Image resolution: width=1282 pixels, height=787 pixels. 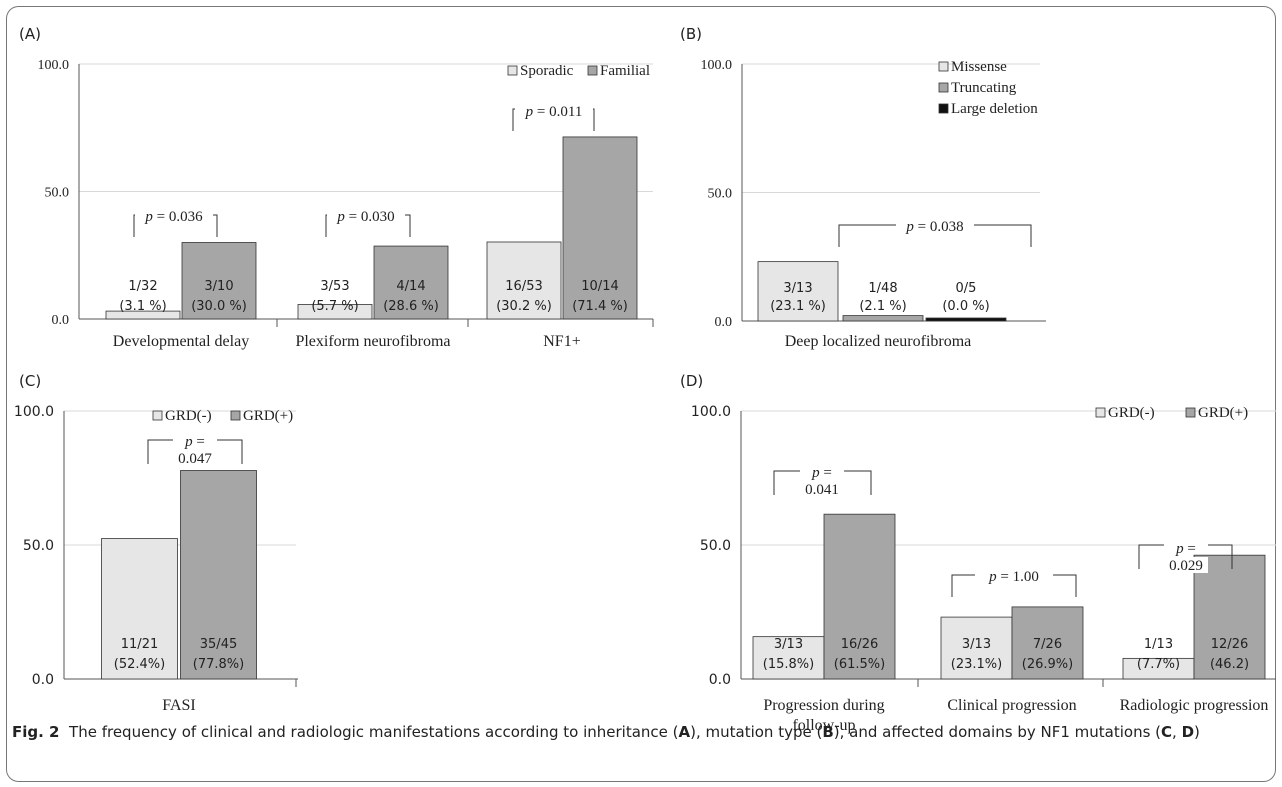 I want to click on panel-label: (C), so click(x=30, y=381).